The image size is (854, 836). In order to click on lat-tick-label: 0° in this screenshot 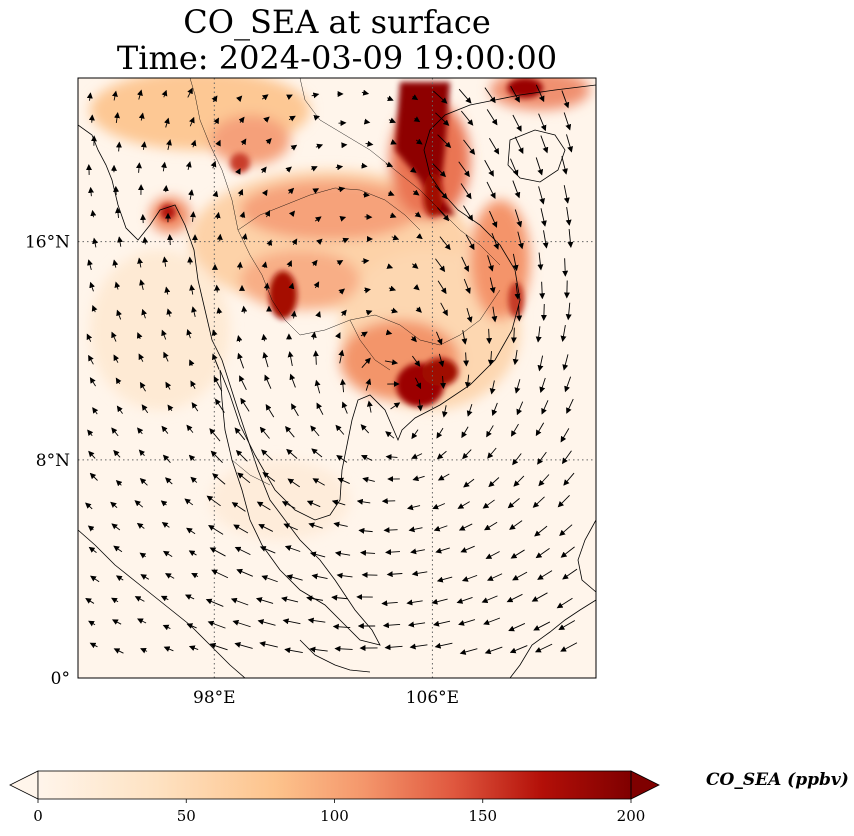, I will do `click(60, 679)`.